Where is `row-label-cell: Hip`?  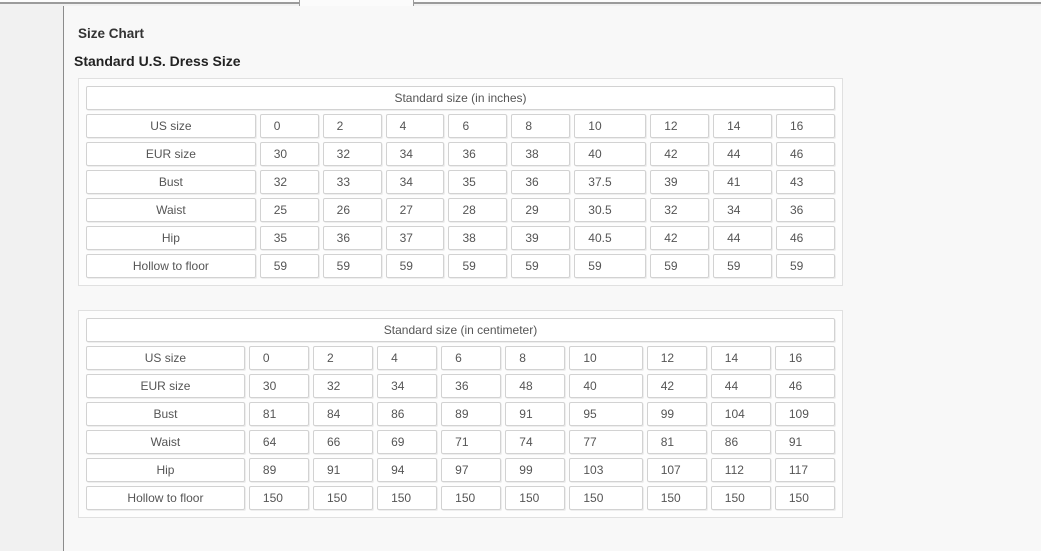 row-label-cell: Hip is located at coordinates (171, 238).